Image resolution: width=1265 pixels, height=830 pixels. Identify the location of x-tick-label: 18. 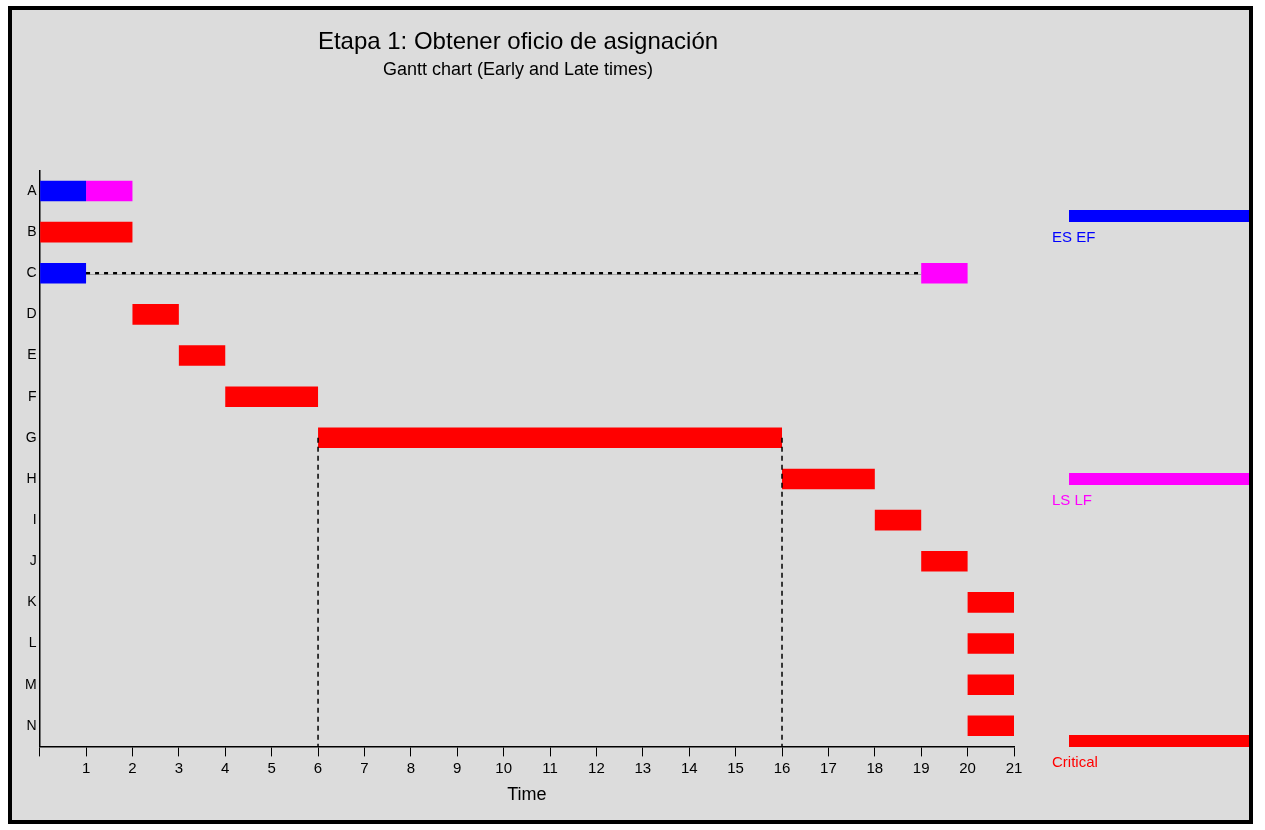
(875, 767).